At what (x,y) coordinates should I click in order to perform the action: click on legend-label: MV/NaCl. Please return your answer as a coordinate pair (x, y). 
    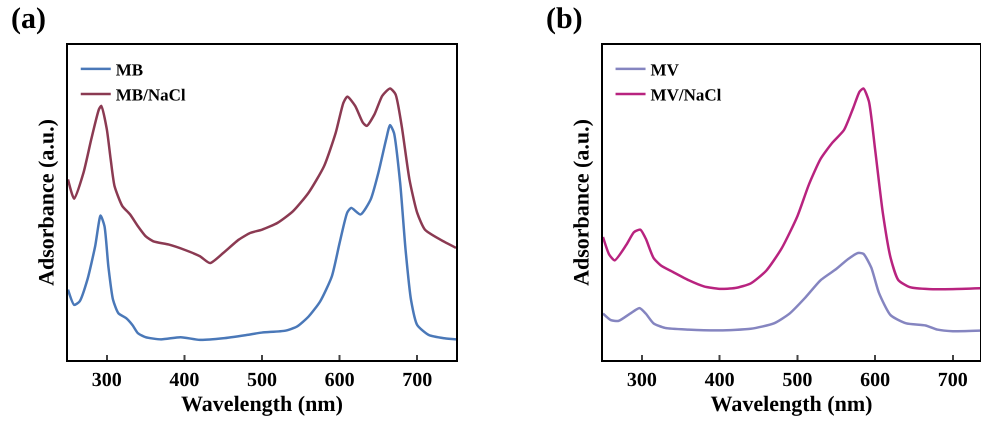
    Looking at the image, I should click on (686, 95).